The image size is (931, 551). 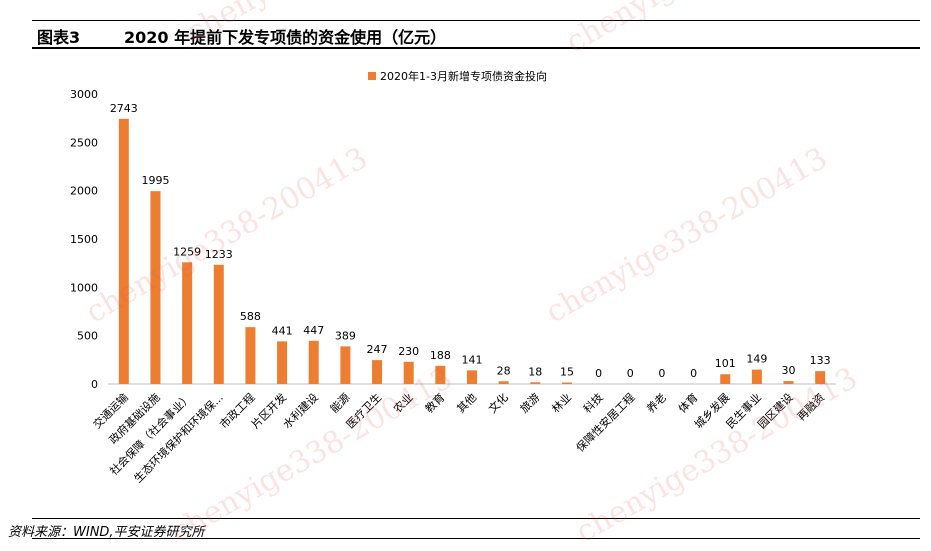 What do you see at coordinates (84, 94) in the screenshot?
I see `y-tick-label: 3000` at bounding box center [84, 94].